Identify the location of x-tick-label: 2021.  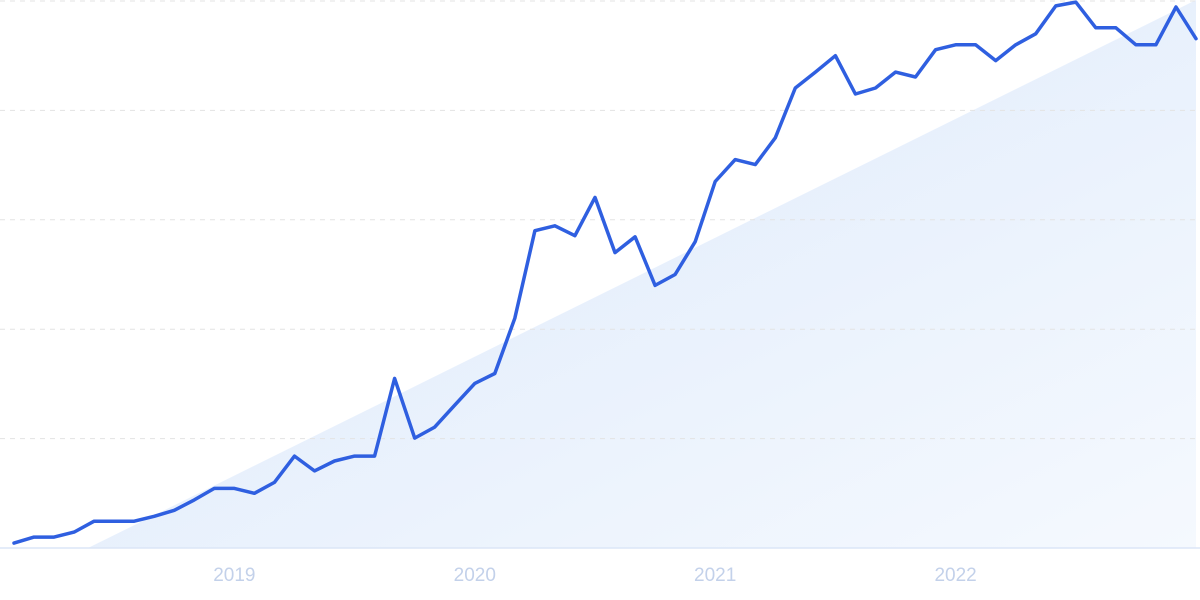
(715, 575).